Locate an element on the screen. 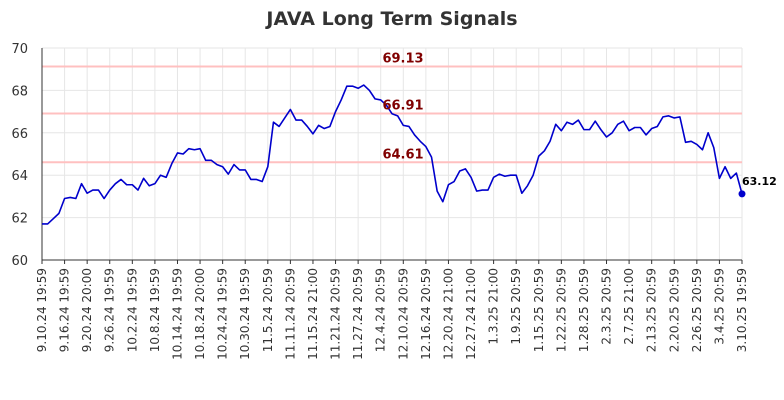 This screenshot has width=784, height=400. y-tick-label: 70 is located at coordinates (19, 49).